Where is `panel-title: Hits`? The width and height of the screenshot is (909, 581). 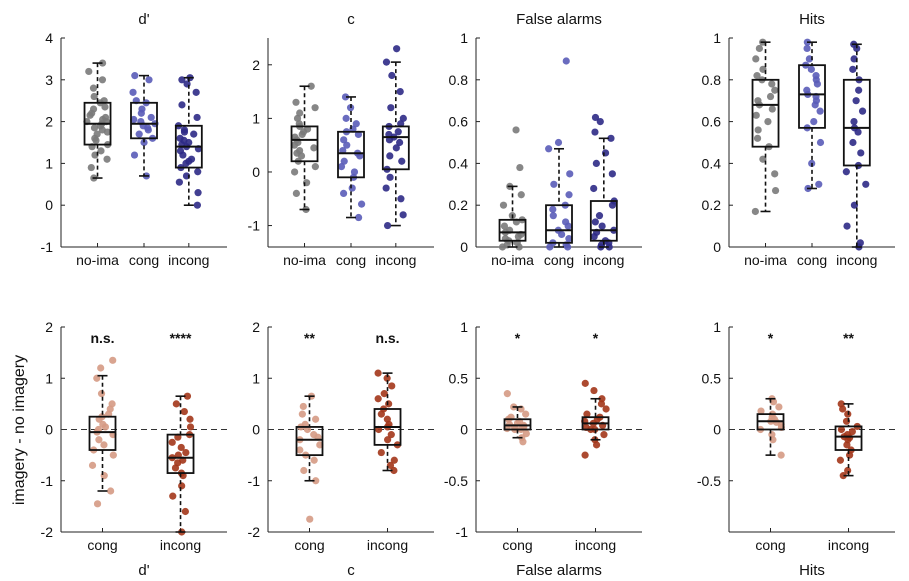 panel-title: Hits is located at coordinates (812, 19).